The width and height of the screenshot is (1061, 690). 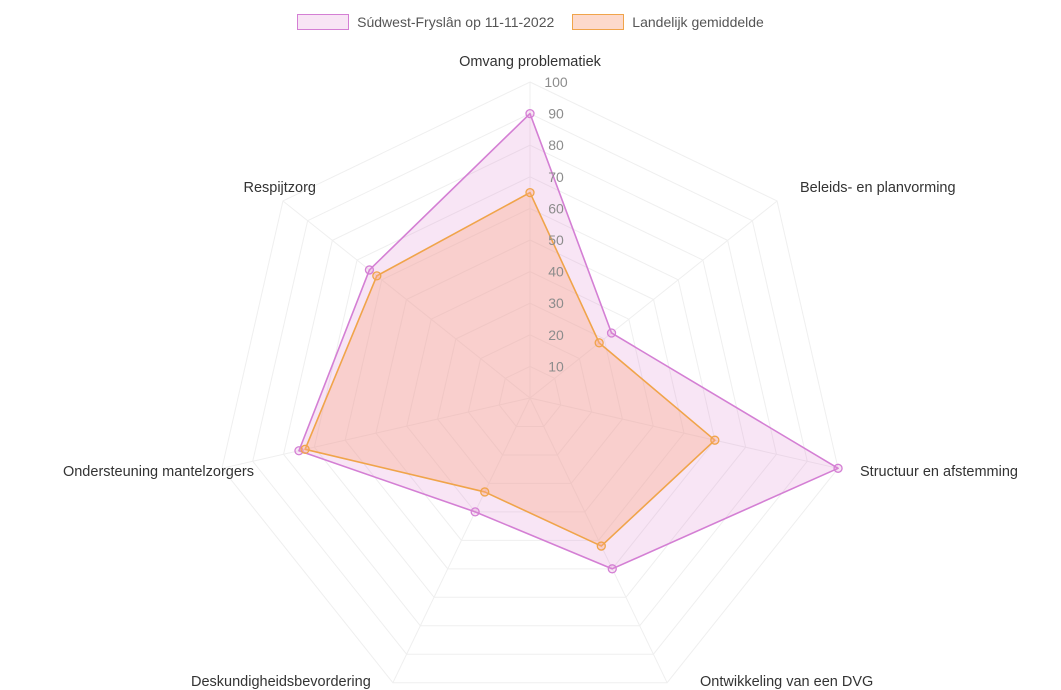 I want to click on tick-label: 50, so click(x=556, y=240).